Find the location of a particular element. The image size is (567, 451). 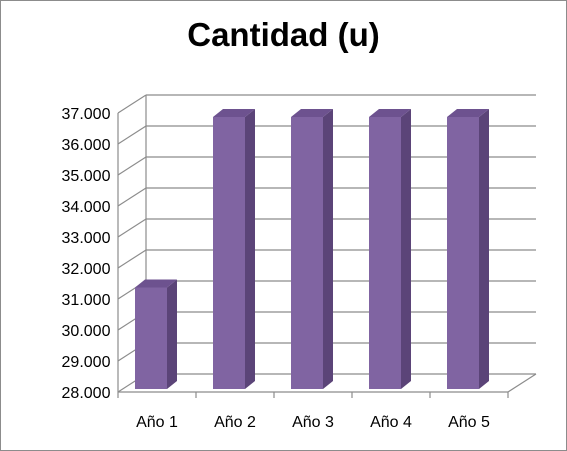

x-tick-label: Año 3 is located at coordinates (313, 422).